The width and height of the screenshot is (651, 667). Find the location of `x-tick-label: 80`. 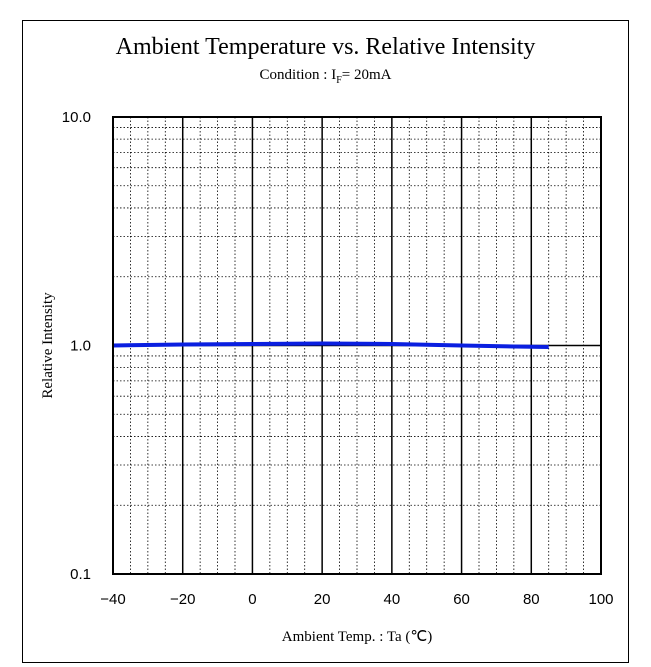

x-tick-label: 80 is located at coordinates (531, 599).